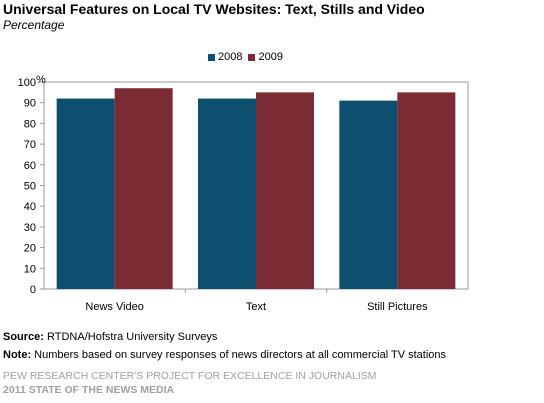  I want to click on bar-2008-still-pictures, so click(368, 194).